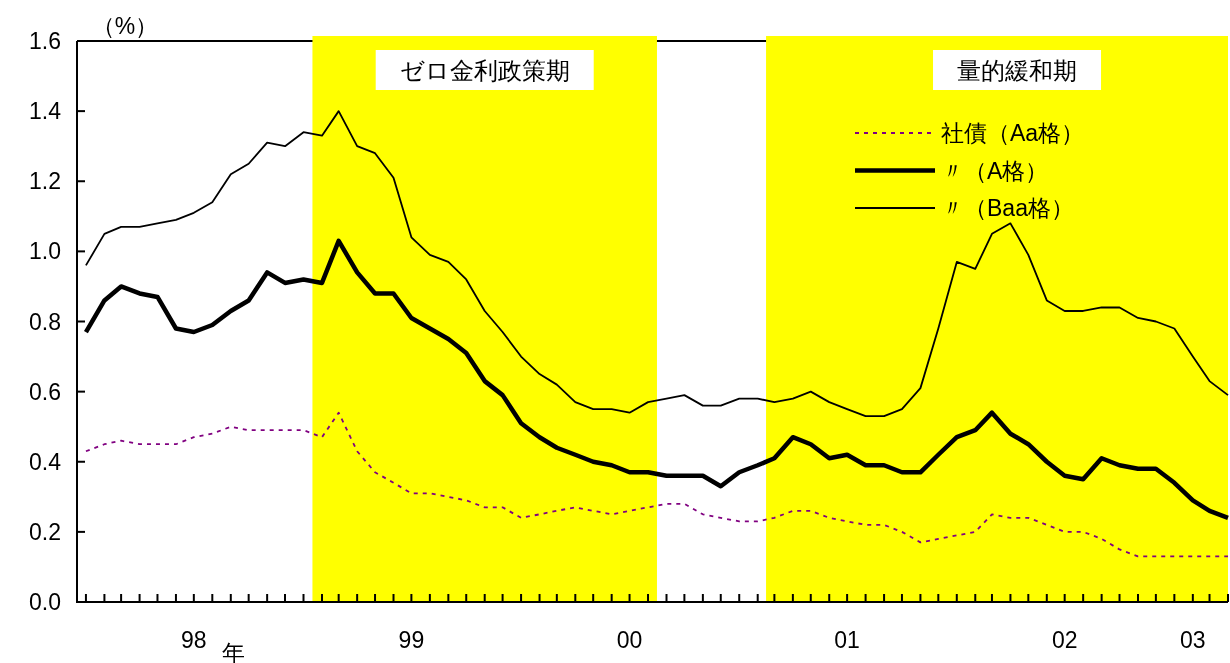 The image size is (1230, 663). I want to click on x-tick-label: 98, so click(194, 640).